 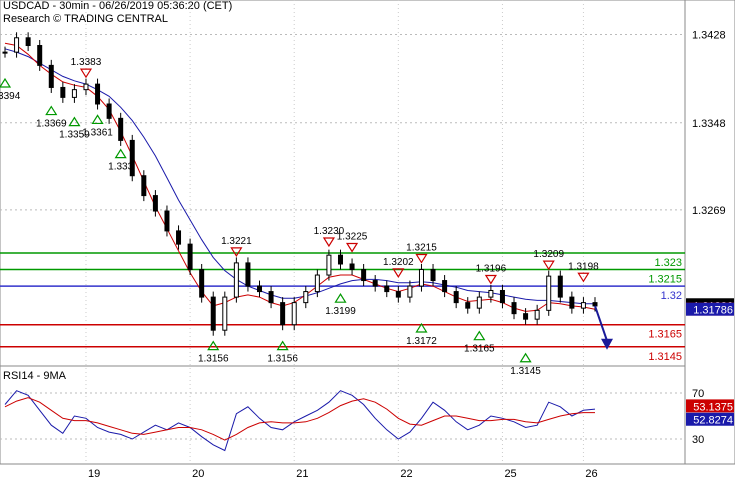 What do you see at coordinates (302, 474) in the screenshot?
I see `x-tick-label: 21` at bounding box center [302, 474].